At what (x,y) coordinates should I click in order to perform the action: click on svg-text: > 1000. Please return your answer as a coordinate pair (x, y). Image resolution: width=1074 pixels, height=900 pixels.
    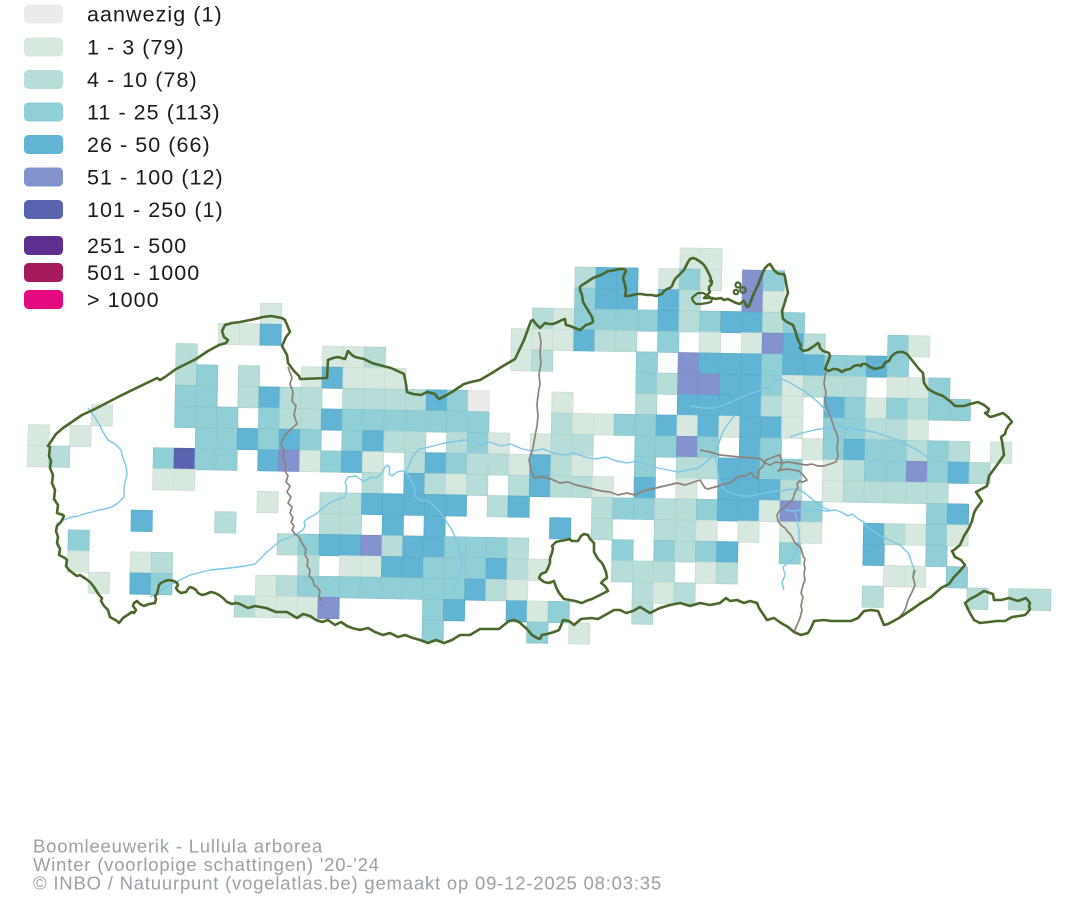
    Looking at the image, I should click on (123, 300).